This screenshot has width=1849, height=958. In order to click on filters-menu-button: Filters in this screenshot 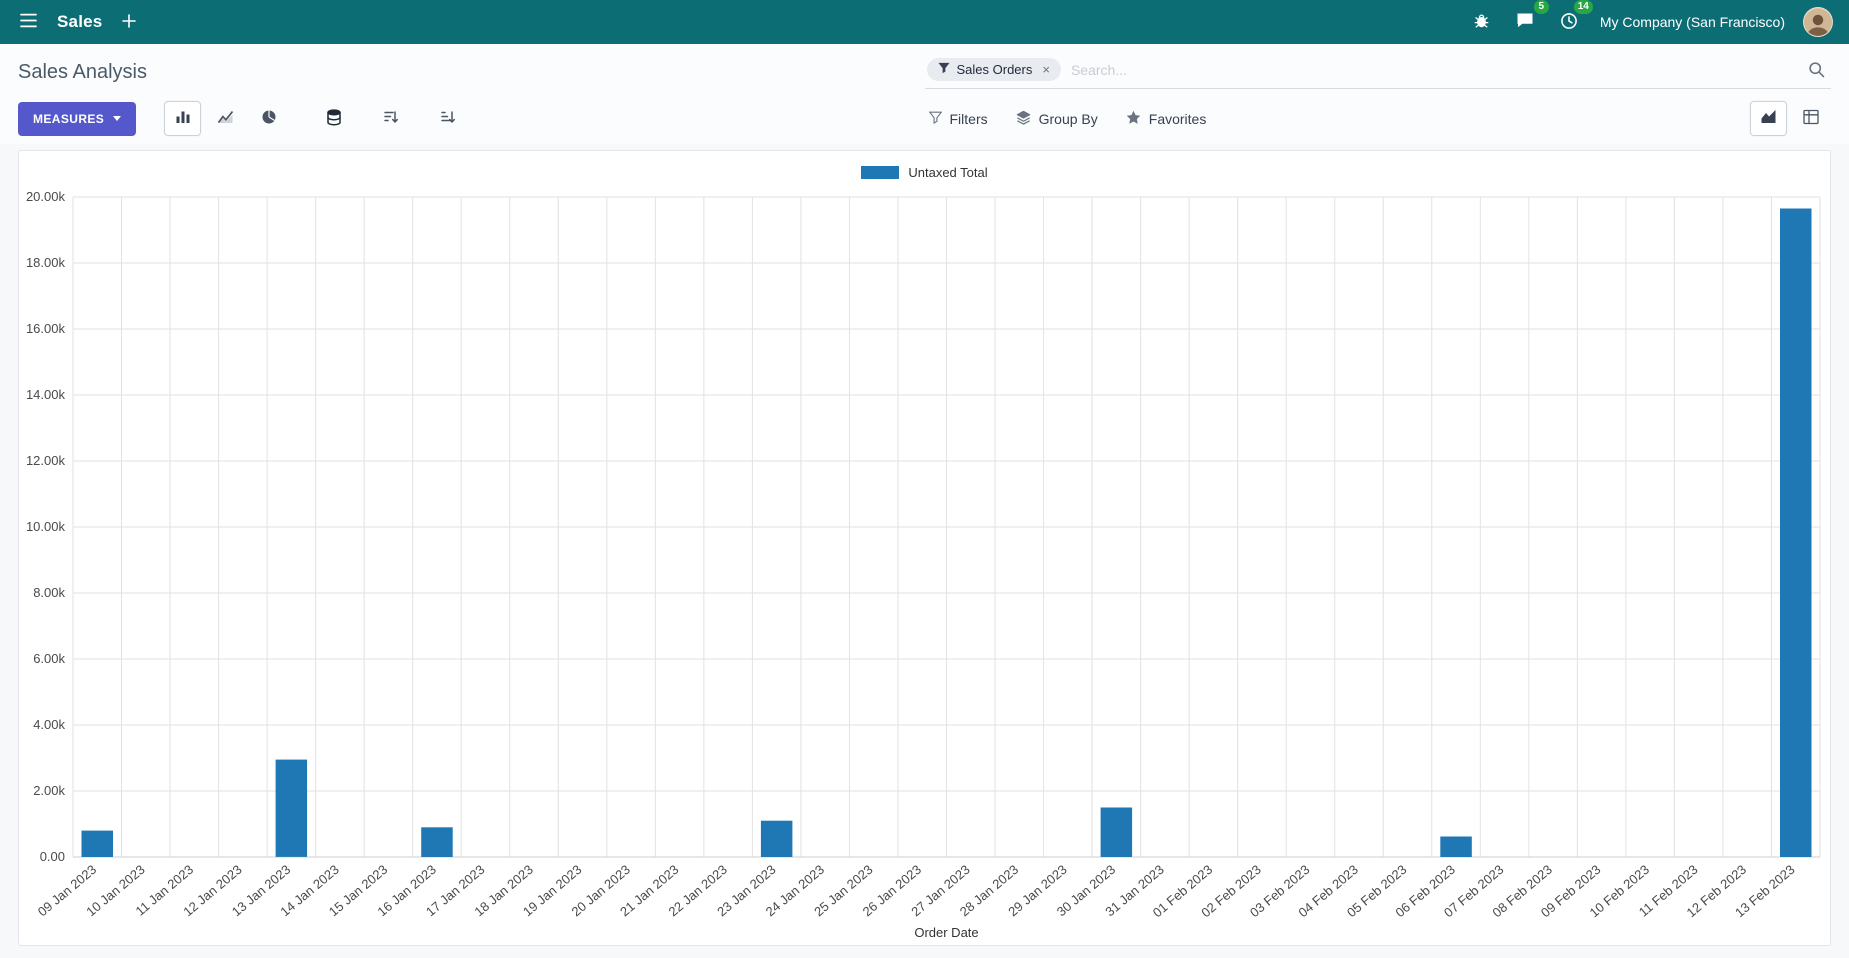, I will do `click(958, 118)`.